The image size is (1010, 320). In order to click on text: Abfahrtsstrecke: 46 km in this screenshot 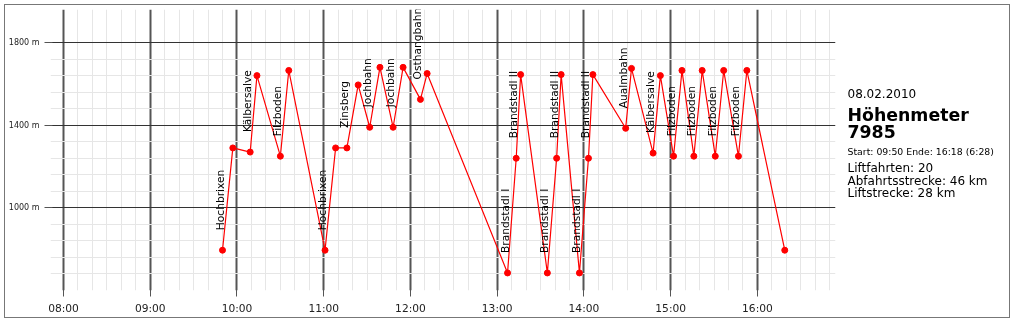, I will do `click(917, 180)`.